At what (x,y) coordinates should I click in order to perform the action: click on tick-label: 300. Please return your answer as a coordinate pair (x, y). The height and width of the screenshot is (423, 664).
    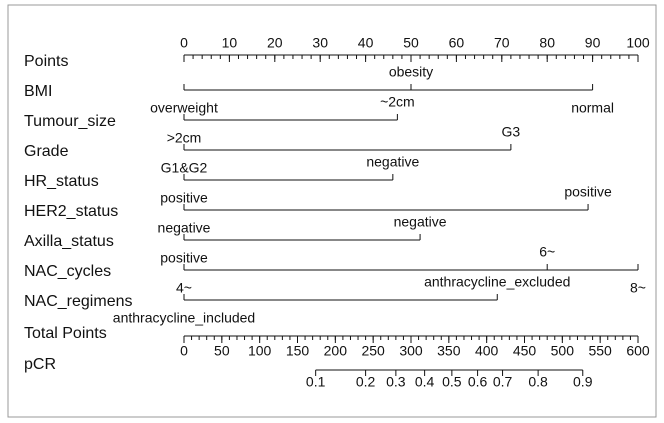
    Looking at the image, I should click on (411, 351).